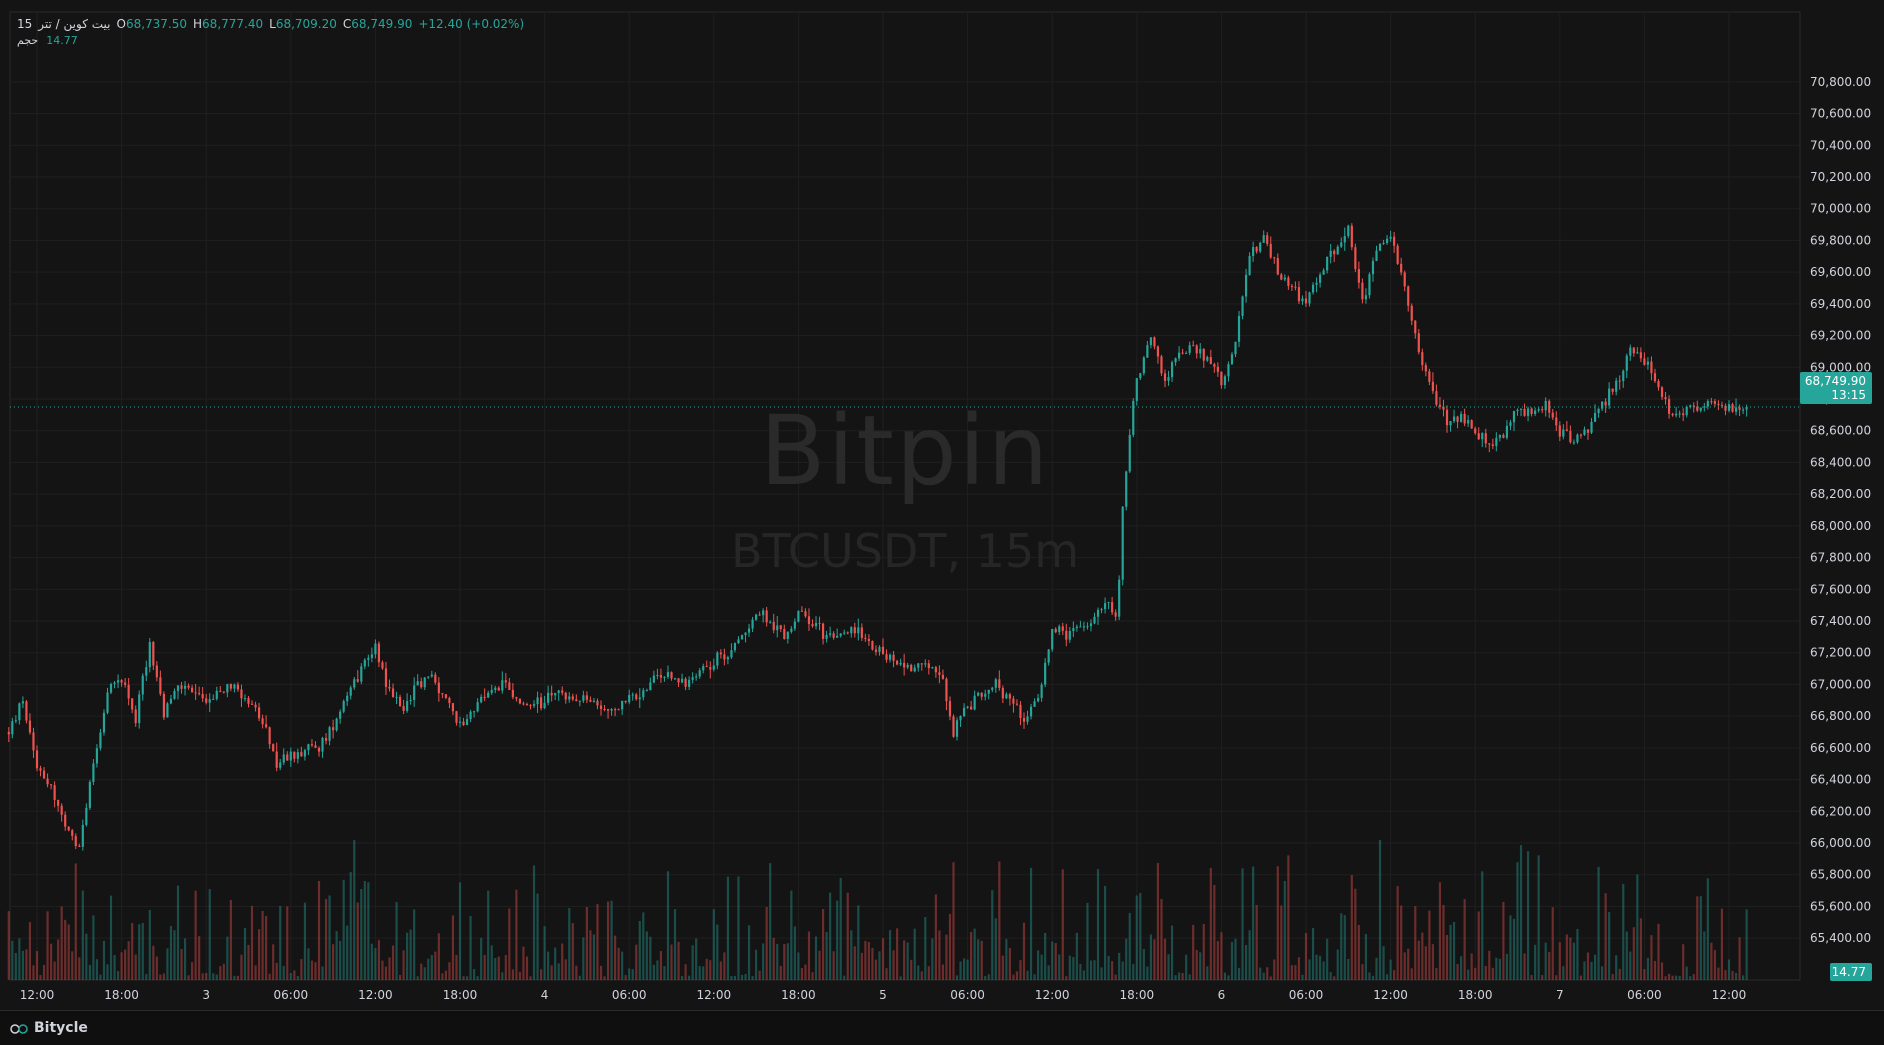 This screenshot has height=1045, width=1884. Describe the element at coordinates (1840, 938) in the screenshot. I see `y-tick-label: 65,400.00` at that location.